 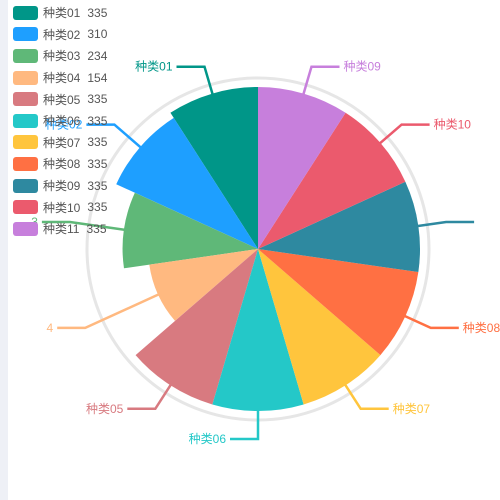 What do you see at coordinates (105, 409) in the screenshot?
I see `slice-label-种类05: 种类05` at bounding box center [105, 409].